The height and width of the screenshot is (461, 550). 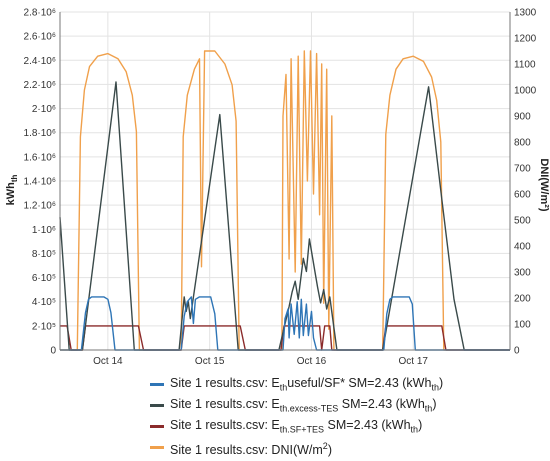 What do you see at coordinates (522, 195) in the screenshot?
I see `y-right-tick-label: 600` at bounding box center [522, 195].